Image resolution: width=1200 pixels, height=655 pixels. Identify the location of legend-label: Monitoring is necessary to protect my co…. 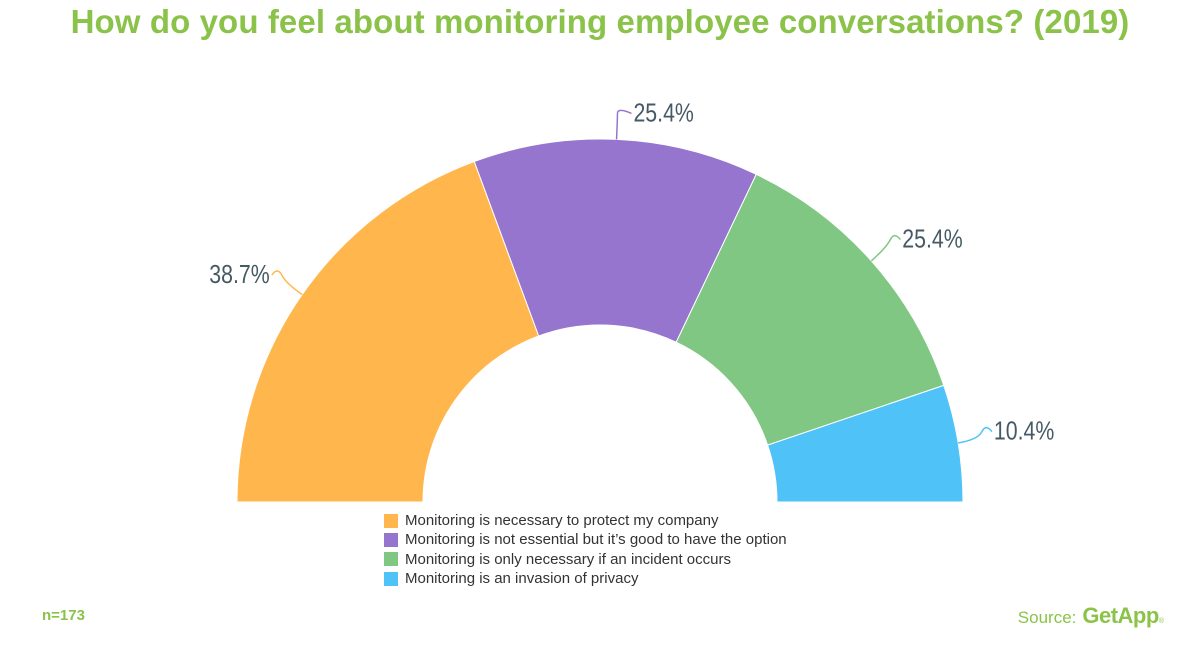
(562, 521).